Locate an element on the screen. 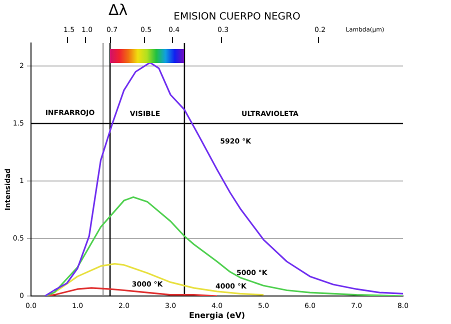  chart-title: EMISION CUERPO NEGRO is located at coordinates (237, 17).